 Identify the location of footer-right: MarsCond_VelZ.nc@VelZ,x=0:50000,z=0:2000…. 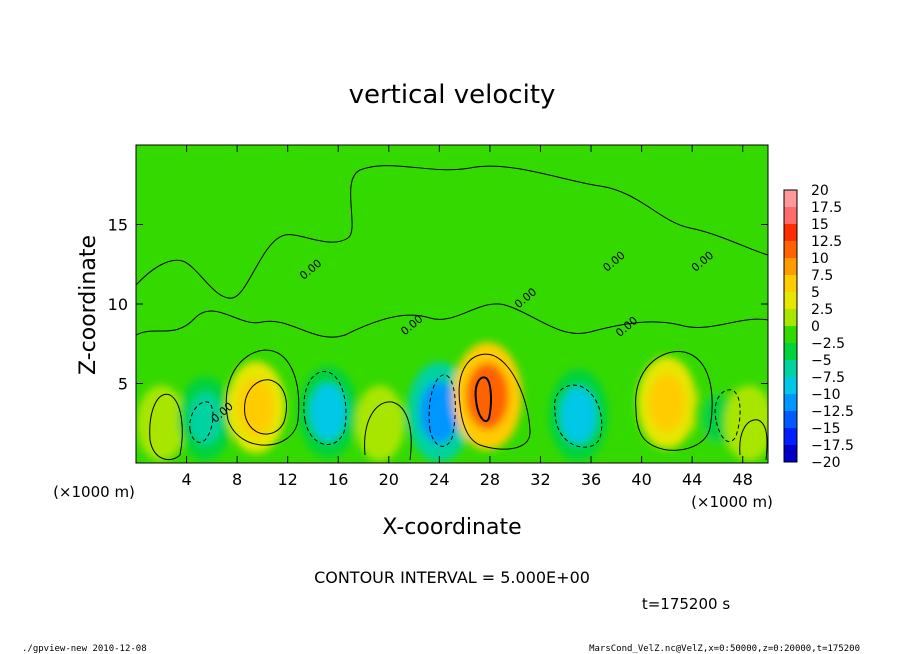
(724, 649).